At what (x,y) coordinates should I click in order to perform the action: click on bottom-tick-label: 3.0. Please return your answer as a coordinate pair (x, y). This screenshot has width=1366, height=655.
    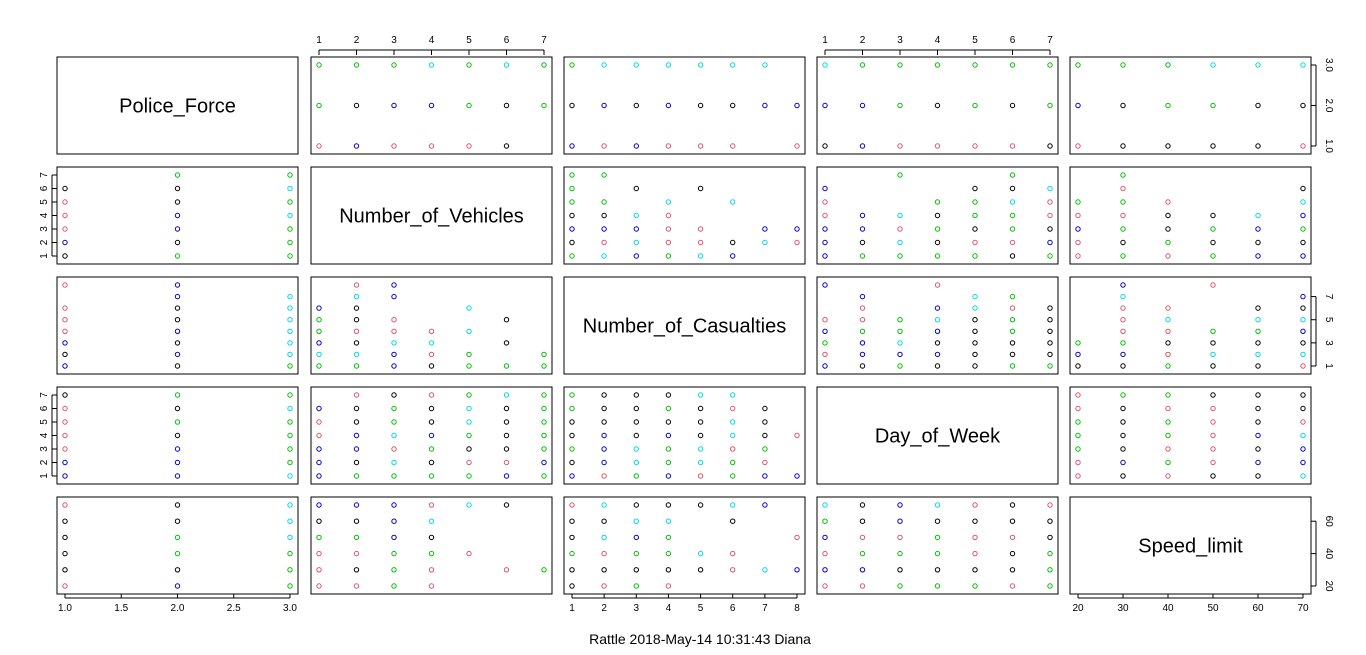
    Looking at the image, I should click on (290, 608).